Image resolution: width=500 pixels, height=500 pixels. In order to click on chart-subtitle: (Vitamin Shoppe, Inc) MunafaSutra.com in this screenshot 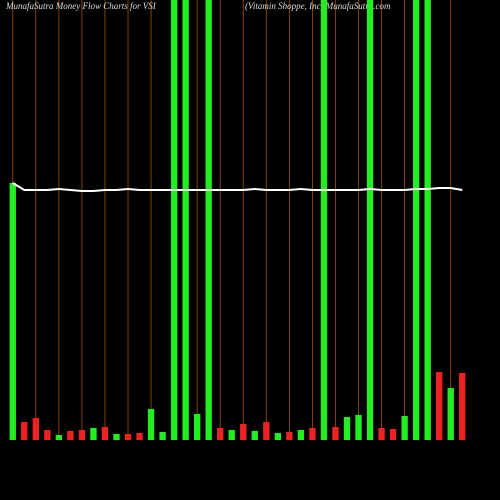, I will do `click(318, 6)`.